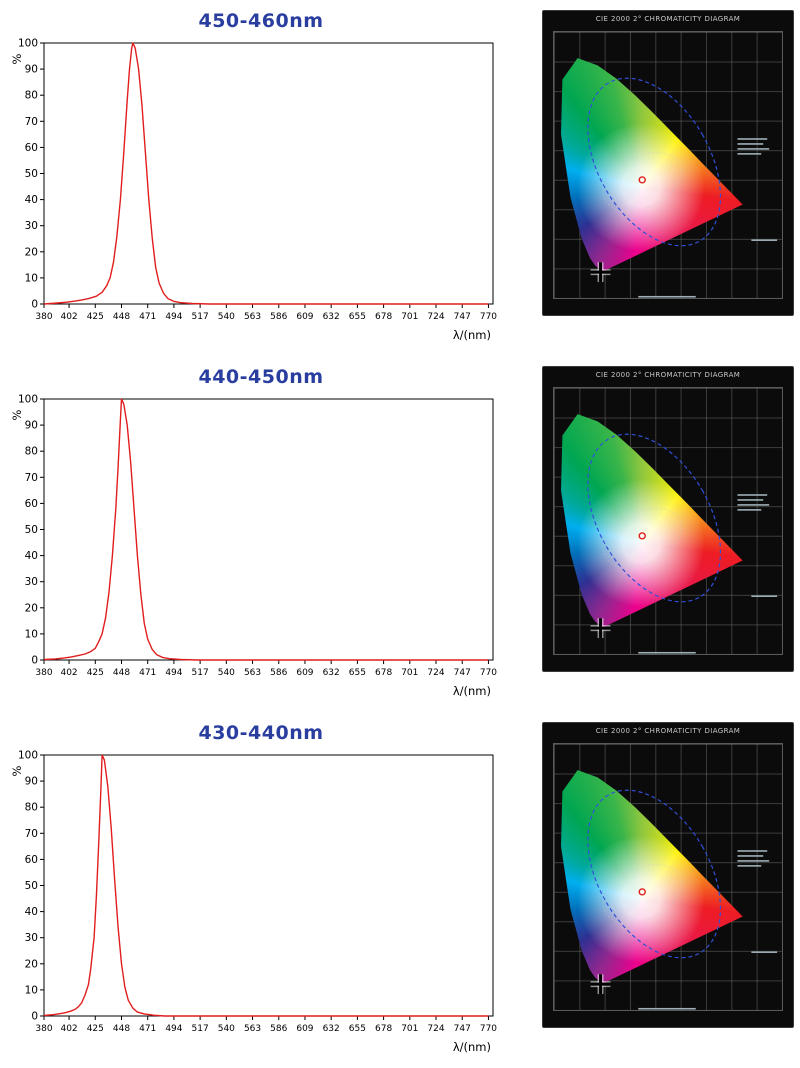 The image size is (800, 1068). What do you see at coordinates (261, 733) in the screenshot?
I see `chart-title: 430-440nm` at bounding box center [261, 733].